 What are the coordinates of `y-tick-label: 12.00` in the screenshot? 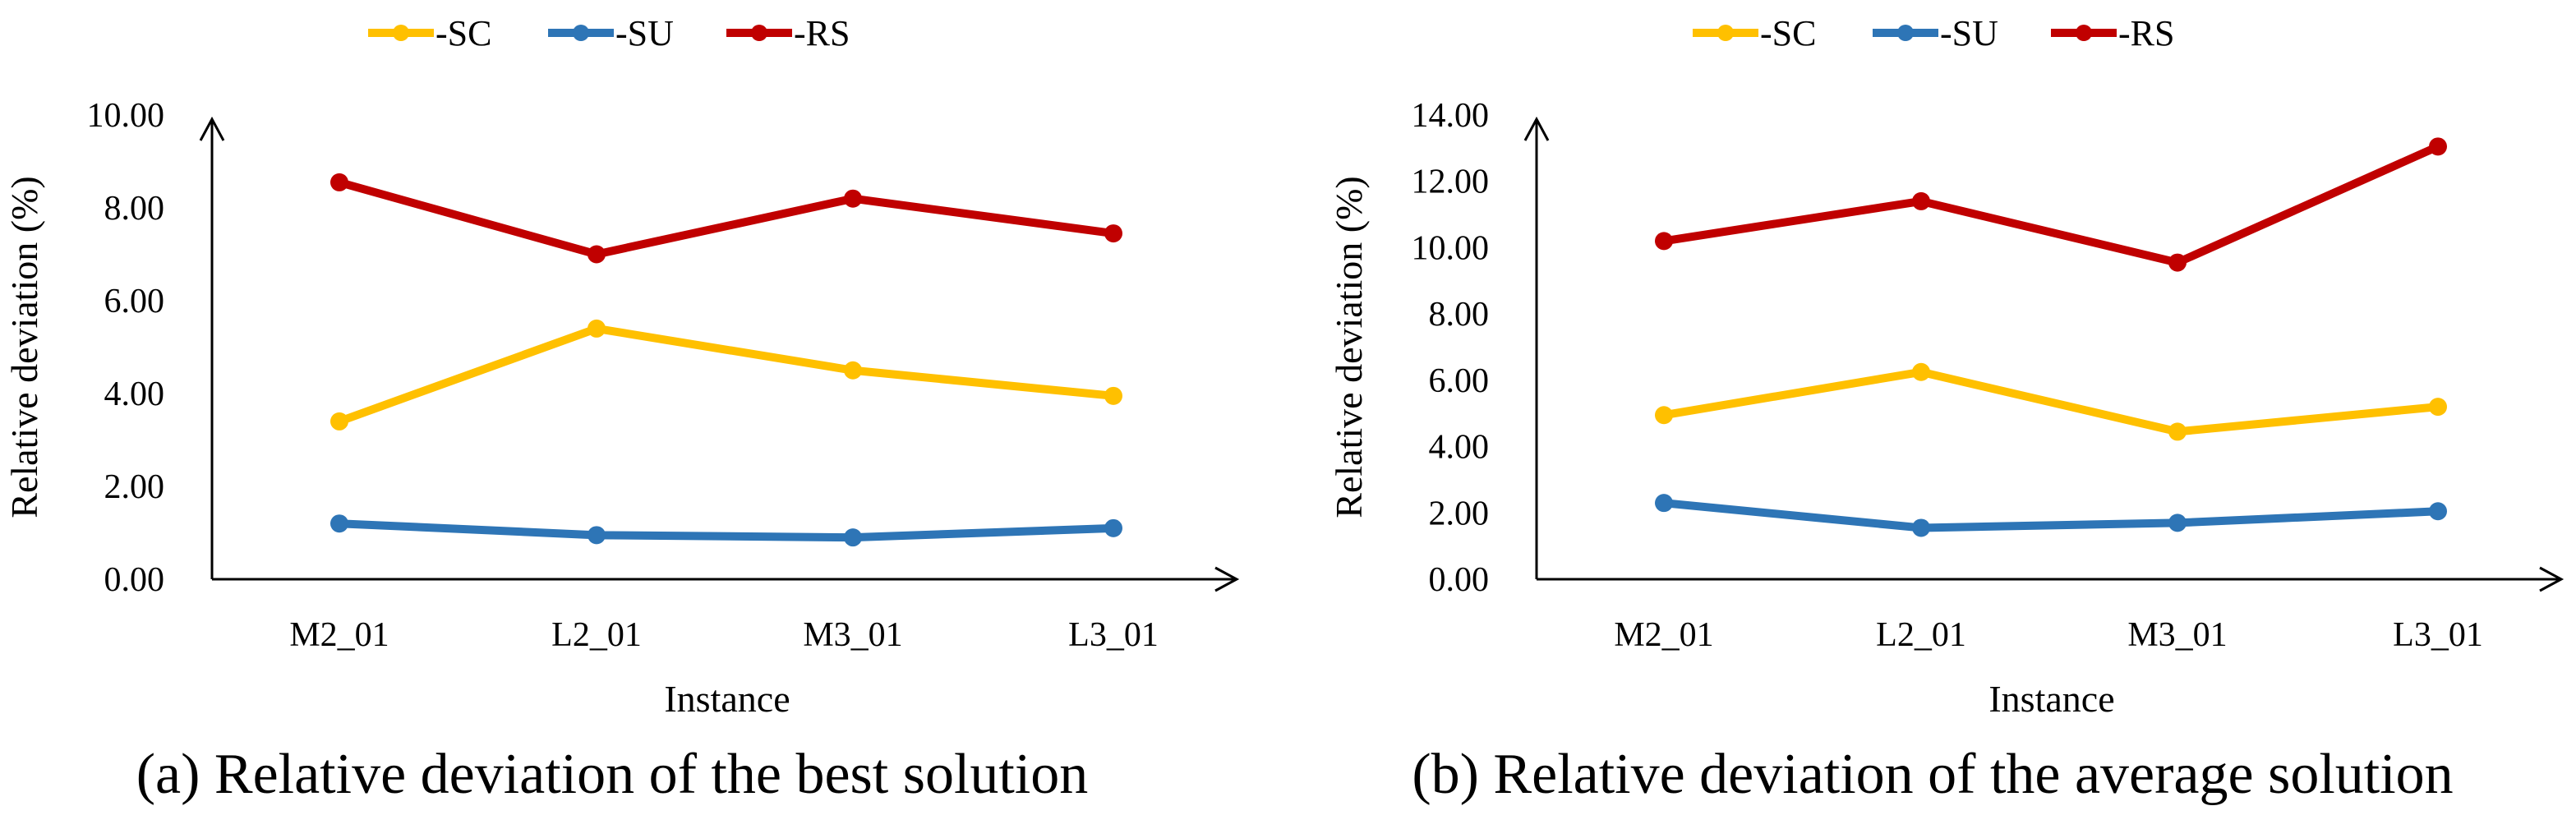 It's located at (1451, 182).